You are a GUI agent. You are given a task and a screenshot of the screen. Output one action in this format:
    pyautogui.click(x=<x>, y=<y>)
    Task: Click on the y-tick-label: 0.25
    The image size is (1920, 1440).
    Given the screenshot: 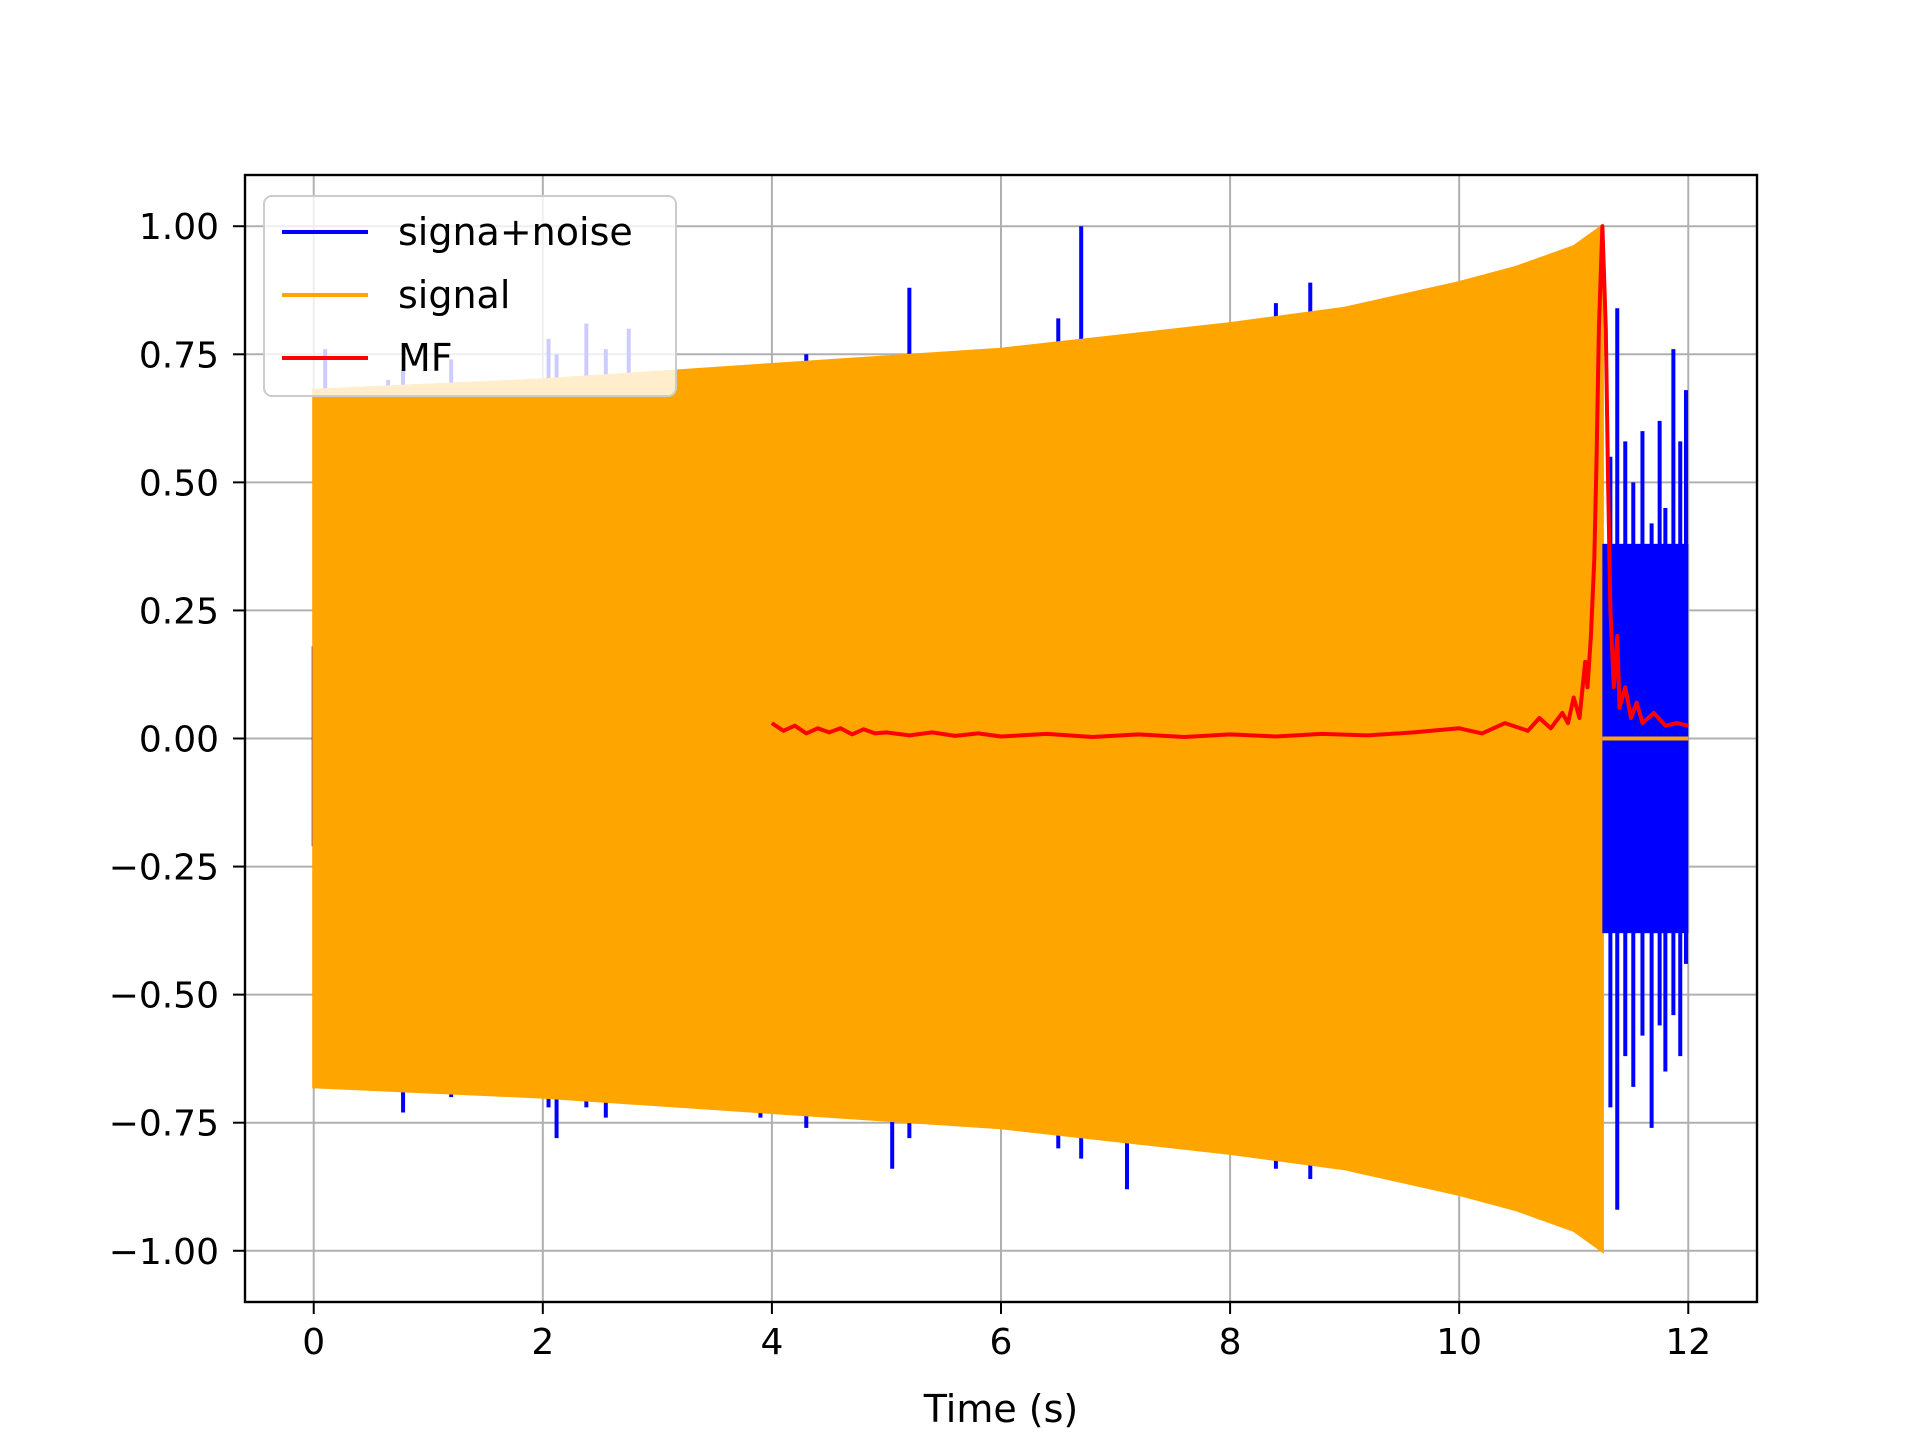 What is the action you would take?
    pyautogui.click(x=179, y=611)
    